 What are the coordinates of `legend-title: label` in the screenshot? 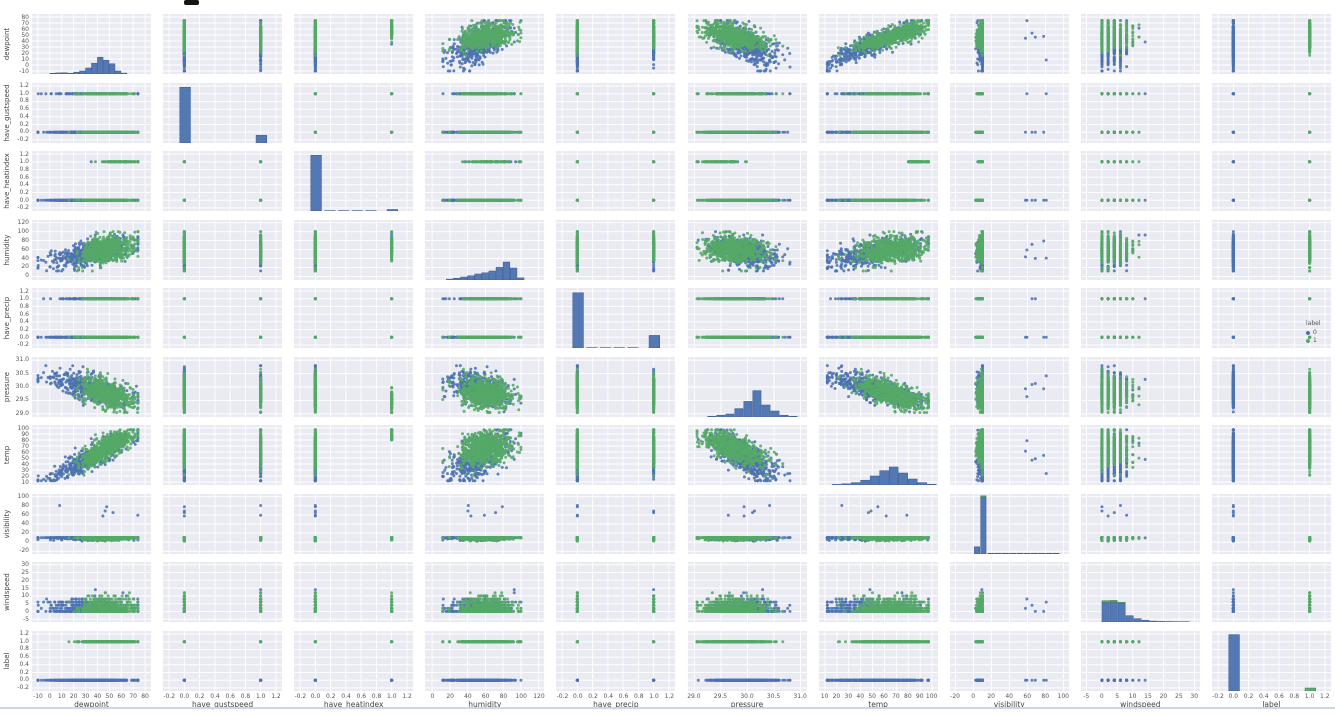 It's located at (1313, 323).